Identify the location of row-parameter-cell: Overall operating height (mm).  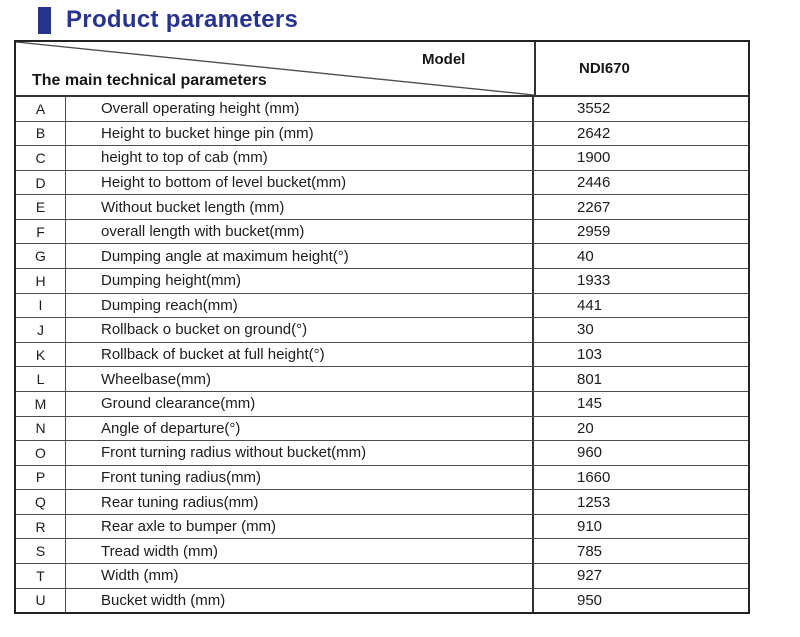
(300, 109).